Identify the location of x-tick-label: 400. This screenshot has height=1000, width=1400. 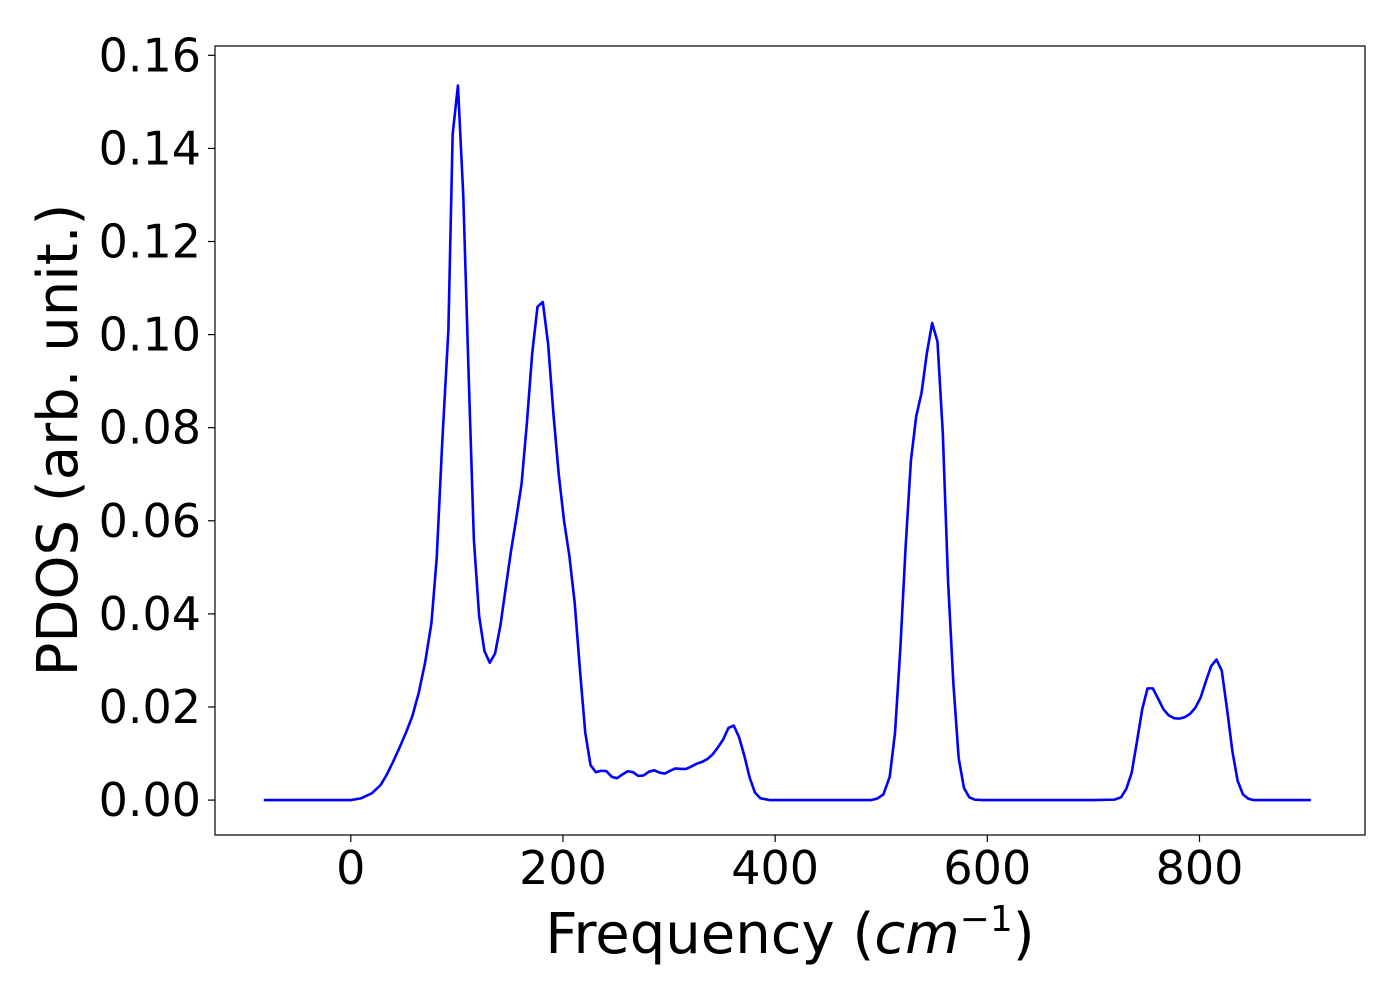
(775, 868).